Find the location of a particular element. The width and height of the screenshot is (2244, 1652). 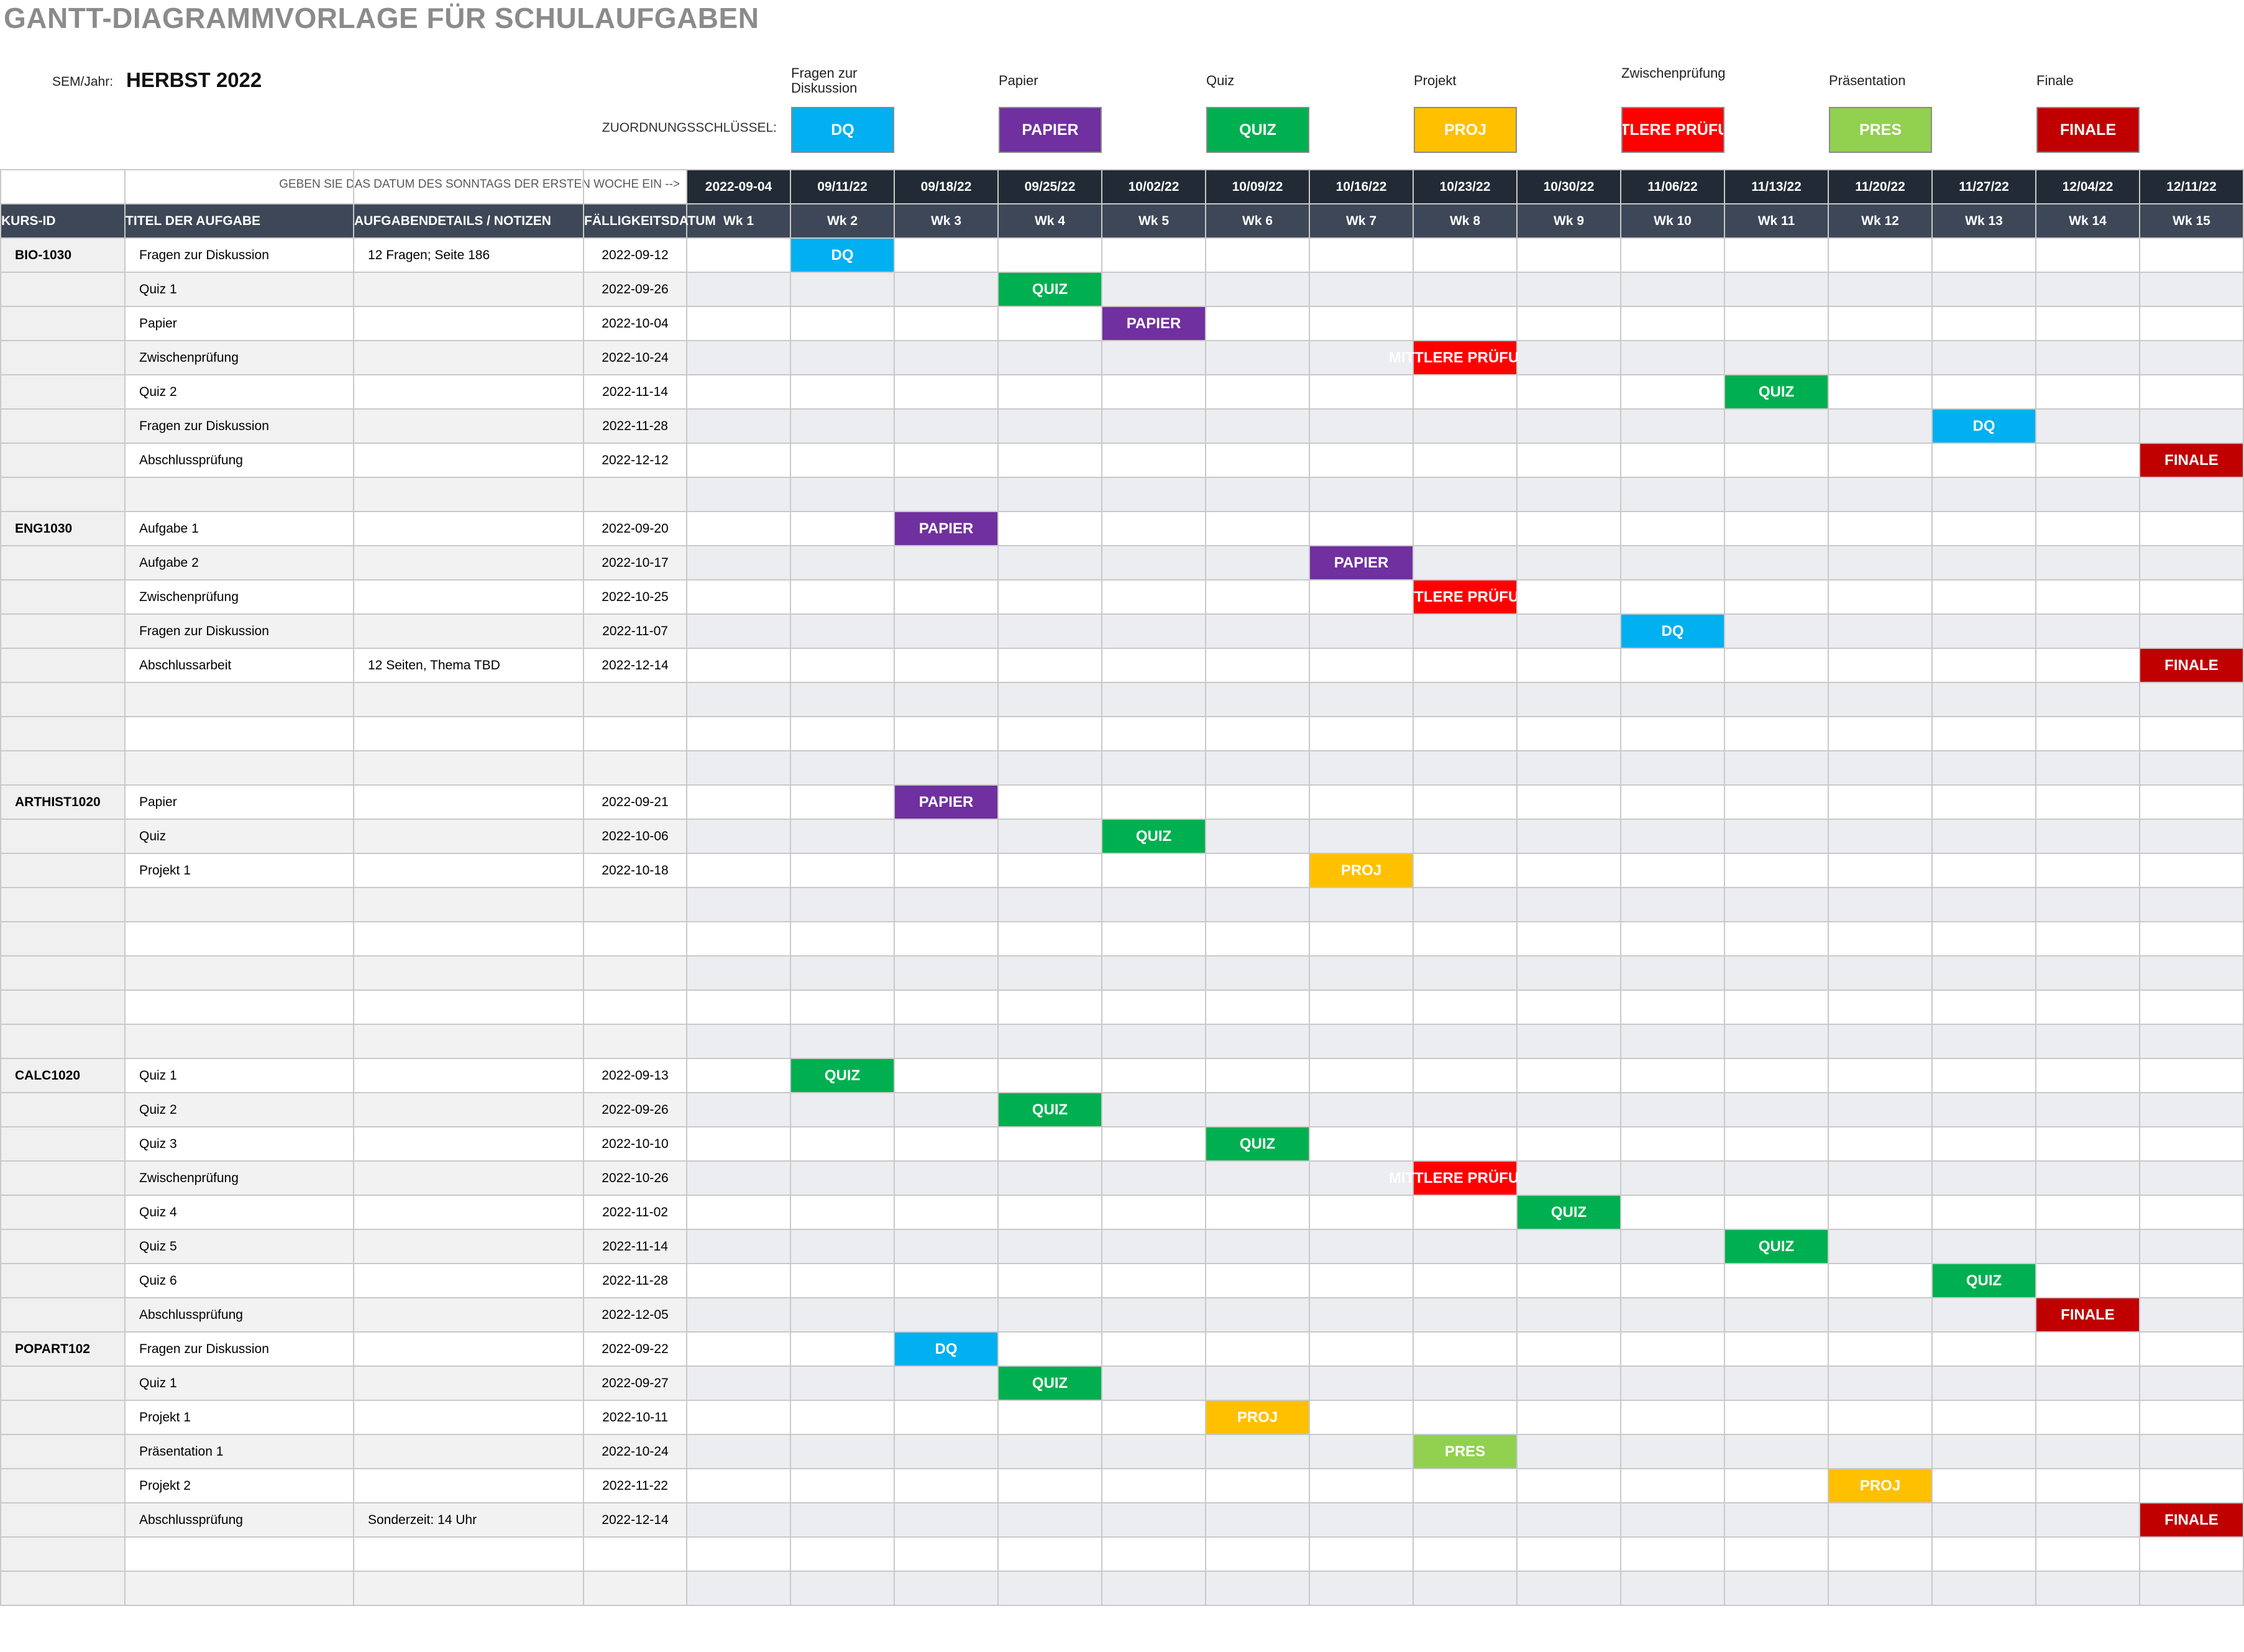

due-date-cell: 2022-09-13 is located at coordinates (635, 1075).